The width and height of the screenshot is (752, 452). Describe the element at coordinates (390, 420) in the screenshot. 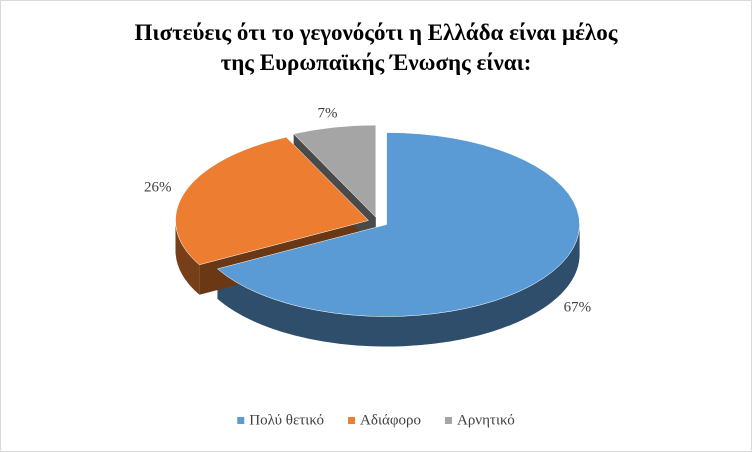

I see `legend-label: Αδιάφορο` at that location.